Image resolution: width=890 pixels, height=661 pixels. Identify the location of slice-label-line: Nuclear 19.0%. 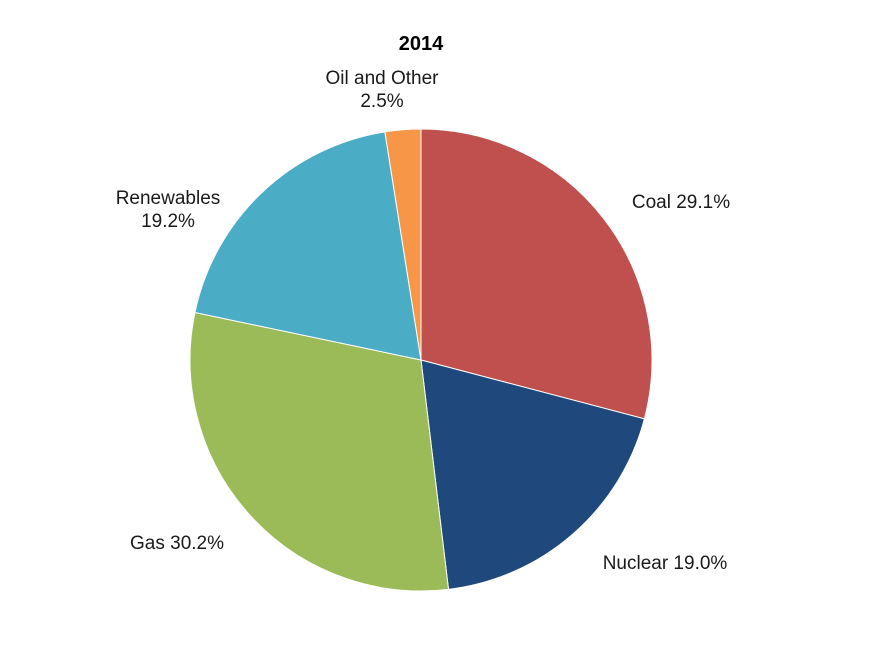
(665, 563).